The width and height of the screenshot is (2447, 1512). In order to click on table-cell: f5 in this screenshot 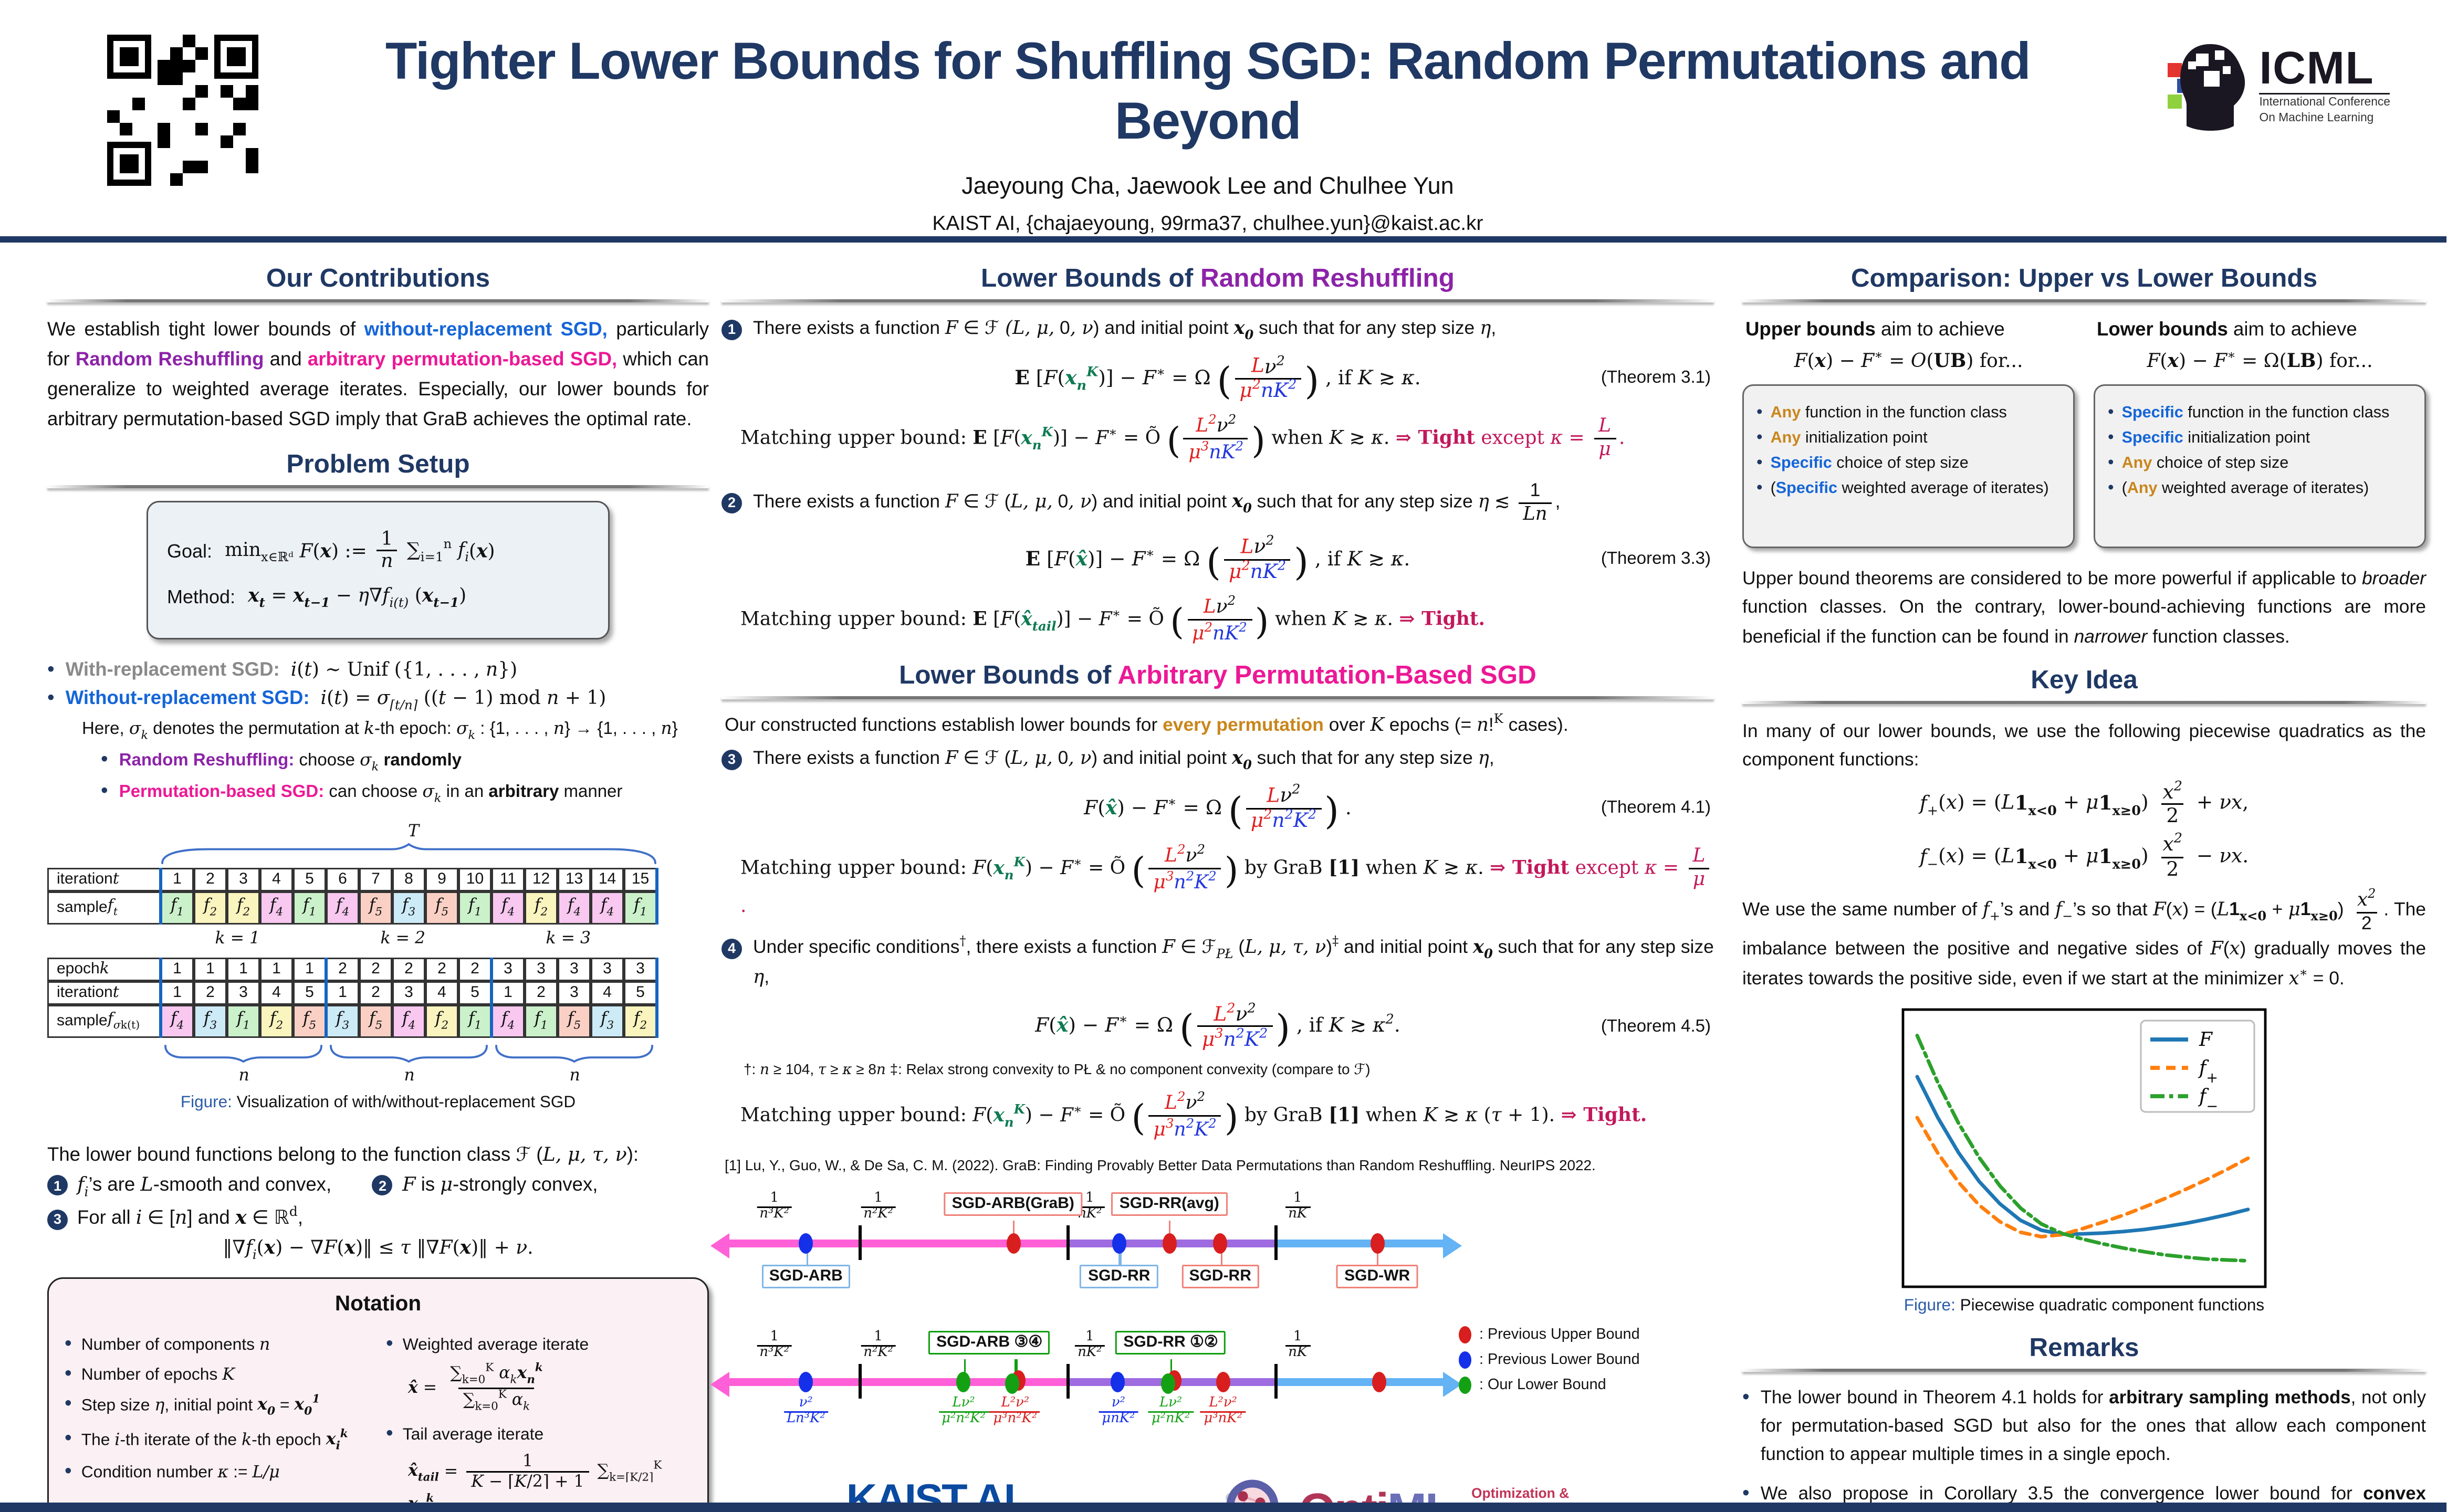, I will do `click(309, 1020)`.